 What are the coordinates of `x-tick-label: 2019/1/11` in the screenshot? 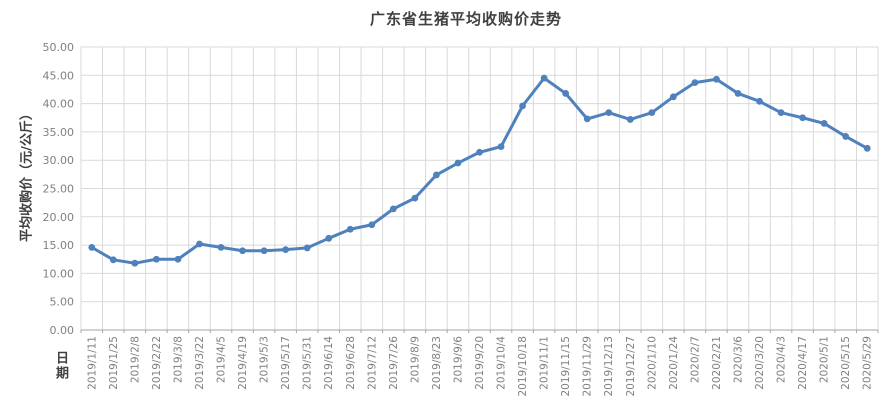 It's located at (92, 363).